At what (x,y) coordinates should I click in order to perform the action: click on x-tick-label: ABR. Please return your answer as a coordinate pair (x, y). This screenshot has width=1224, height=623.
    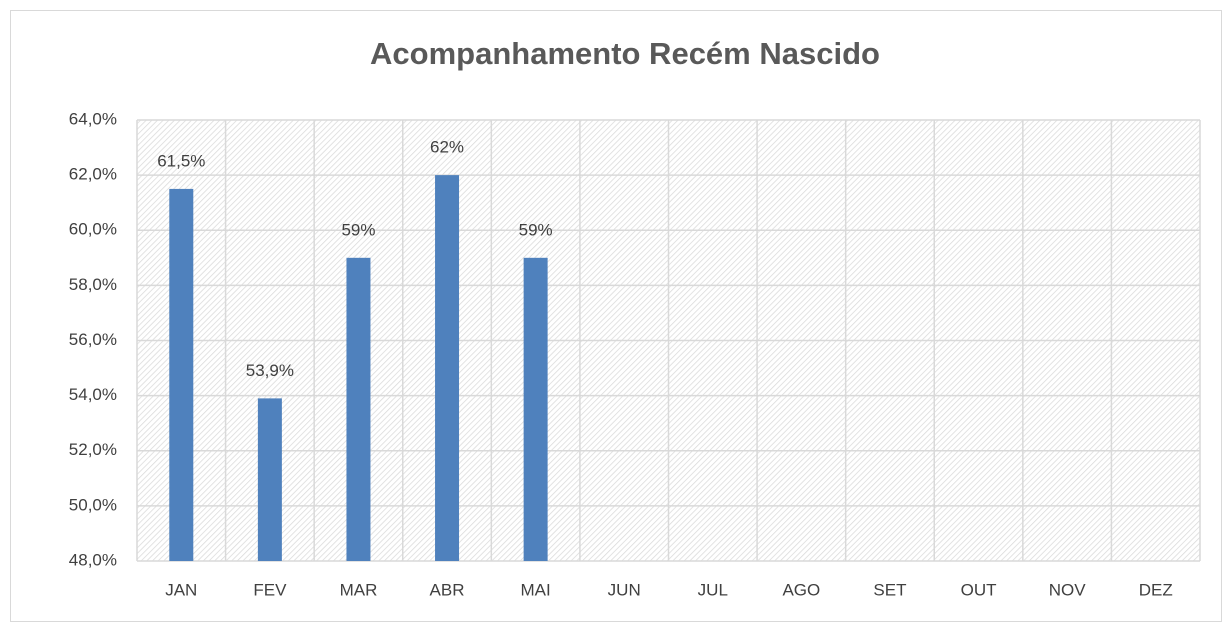
    Looking at the image, I should click on (447, 589).